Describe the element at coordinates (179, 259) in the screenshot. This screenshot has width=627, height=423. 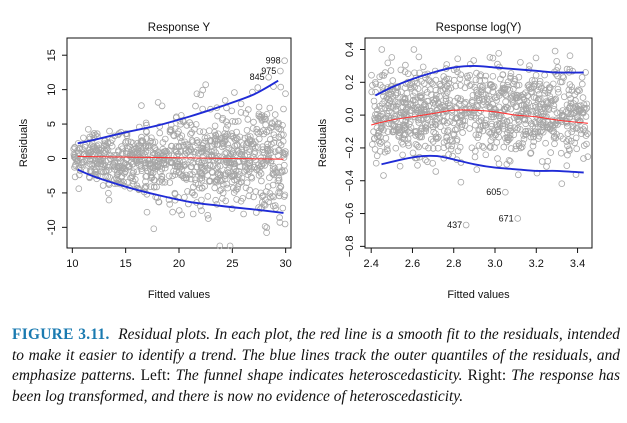
I see `x-axis: 10 15 20 25 30` at that location.